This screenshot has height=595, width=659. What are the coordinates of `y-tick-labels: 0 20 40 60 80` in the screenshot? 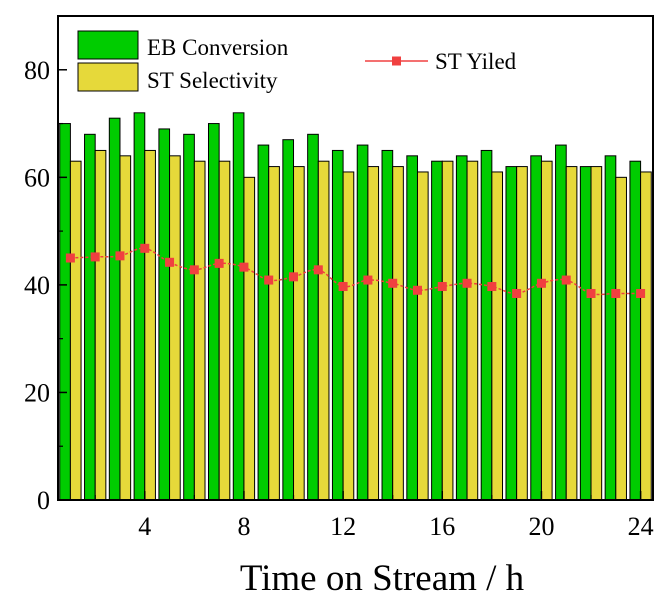 It's located at (37, 285).